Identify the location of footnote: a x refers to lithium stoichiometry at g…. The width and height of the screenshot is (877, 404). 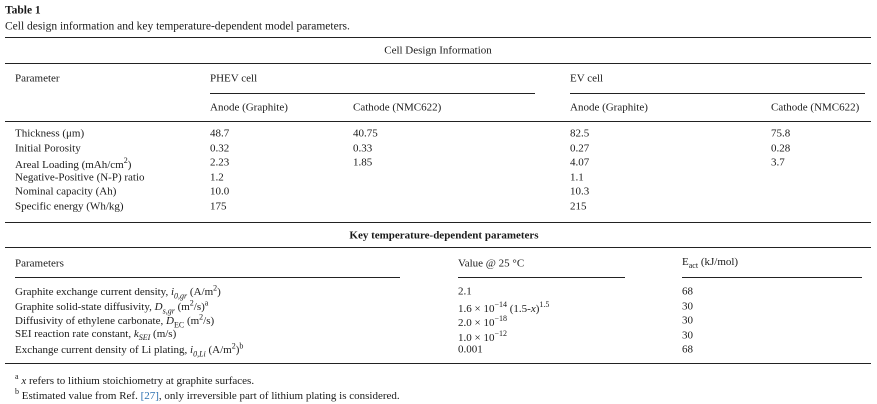
(134, 379).